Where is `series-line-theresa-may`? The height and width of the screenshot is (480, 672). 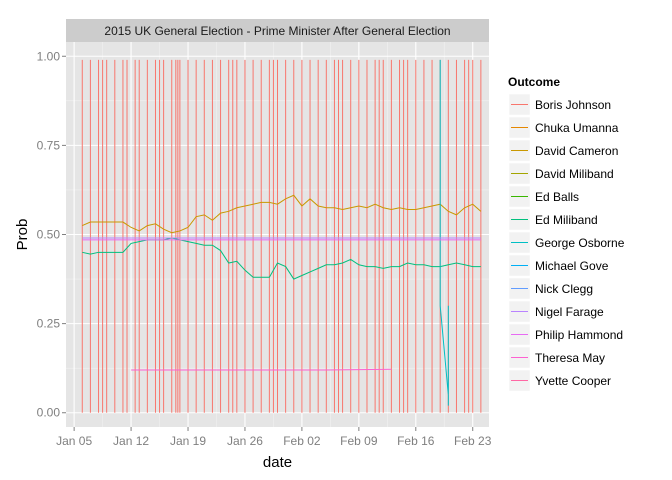
series-line-theresa-may is located at coordinates (261, 369).